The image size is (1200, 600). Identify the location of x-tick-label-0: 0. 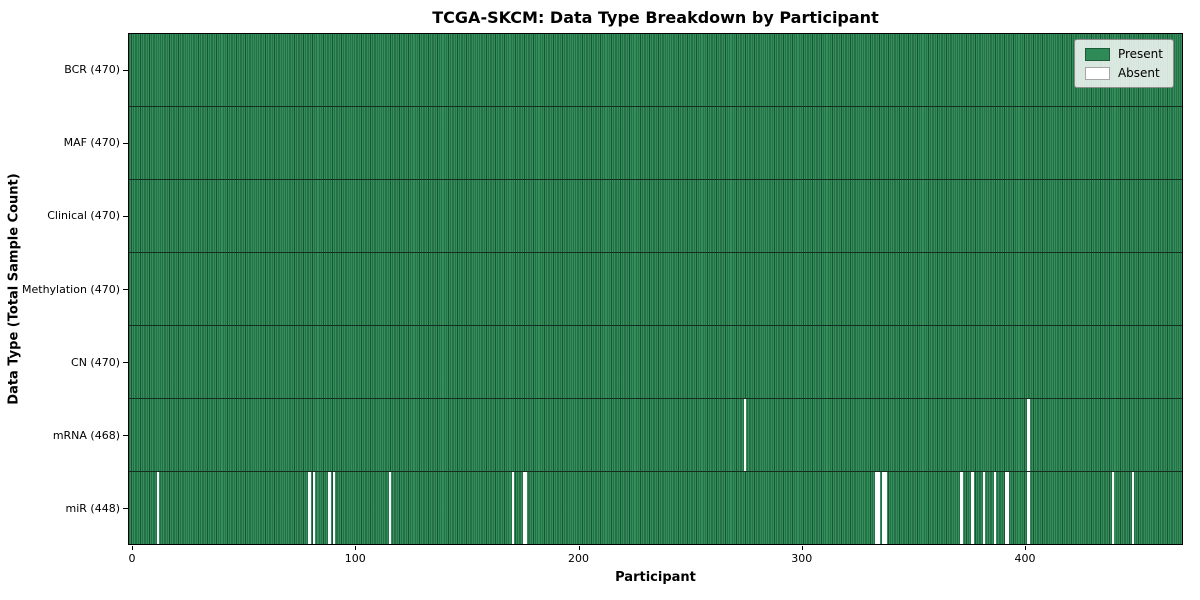
(132, 558).